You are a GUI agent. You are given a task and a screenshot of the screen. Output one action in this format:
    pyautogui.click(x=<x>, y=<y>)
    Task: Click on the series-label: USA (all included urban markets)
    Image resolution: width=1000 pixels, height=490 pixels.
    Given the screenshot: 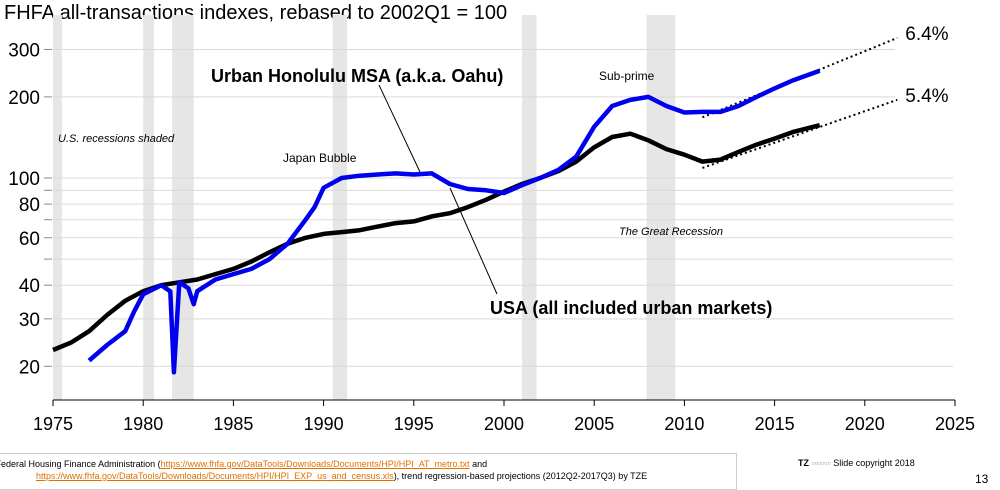 What is the action you would take?
    pyautogui.click(x=631, y=308)
    